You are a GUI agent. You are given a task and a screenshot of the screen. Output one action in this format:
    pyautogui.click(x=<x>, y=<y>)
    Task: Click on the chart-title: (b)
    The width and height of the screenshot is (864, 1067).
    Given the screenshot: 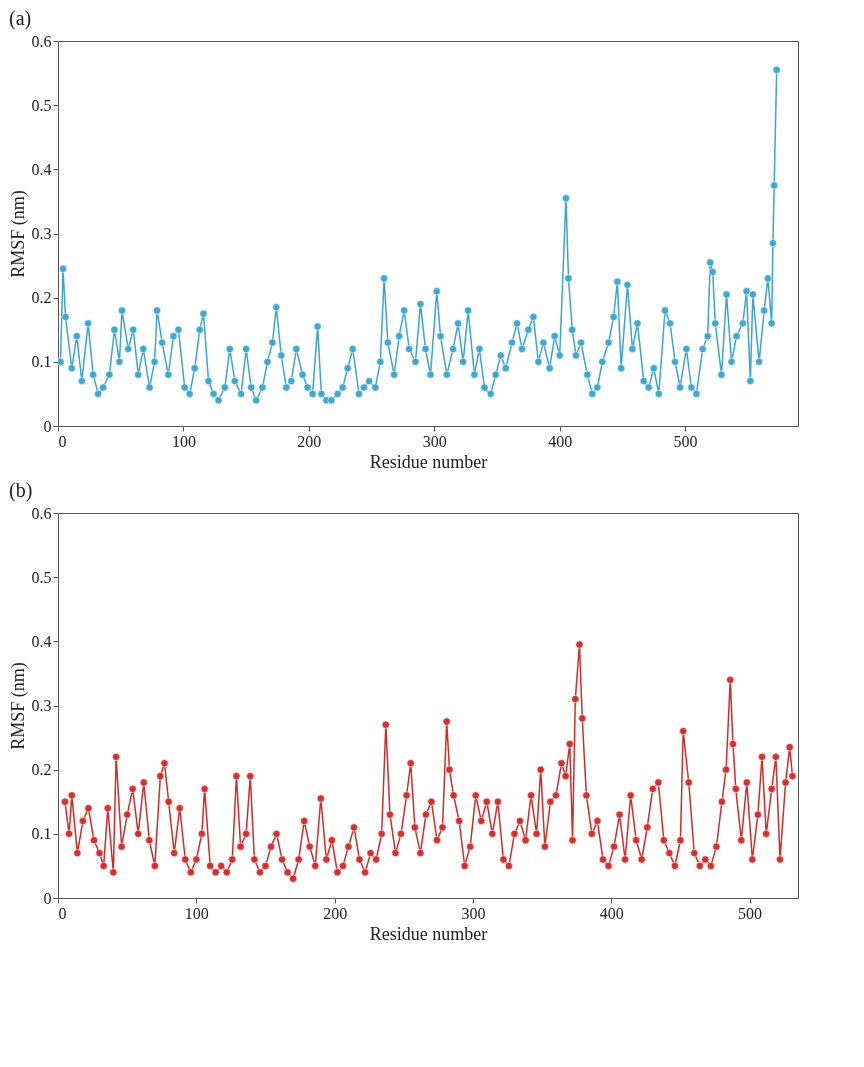 What is the action you would take?
    pyautogui.click(x=21, y=490)
    